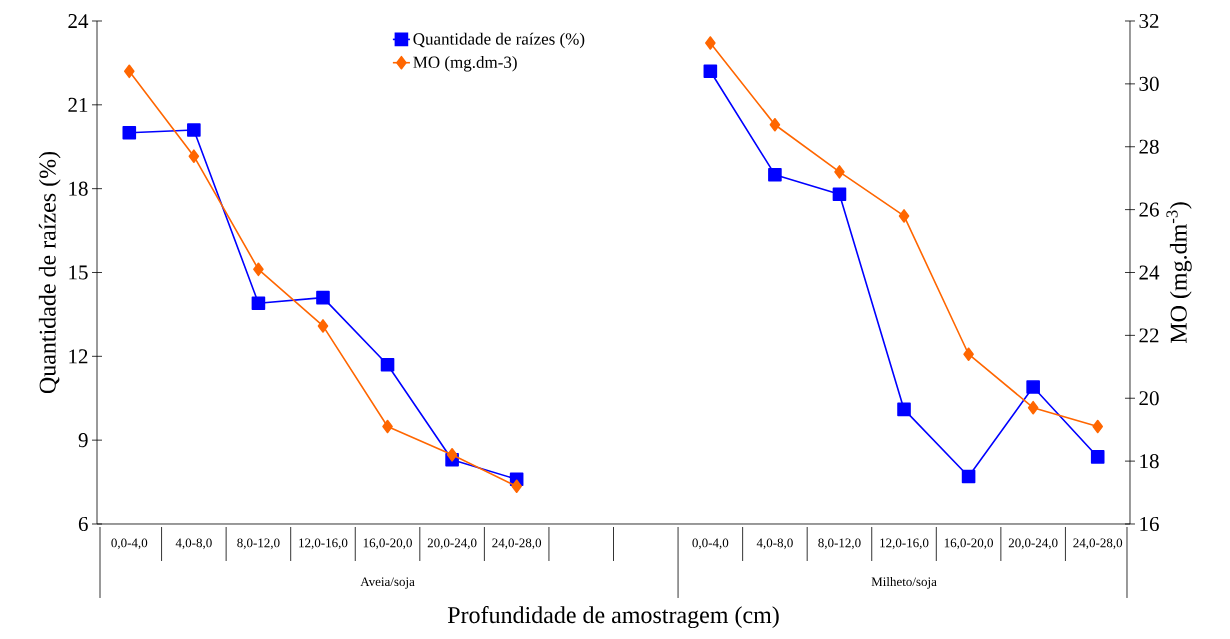 The width and height of the screenshot is (1230, 639). I want to click on text: Milheto/soja, so click(904, 582).